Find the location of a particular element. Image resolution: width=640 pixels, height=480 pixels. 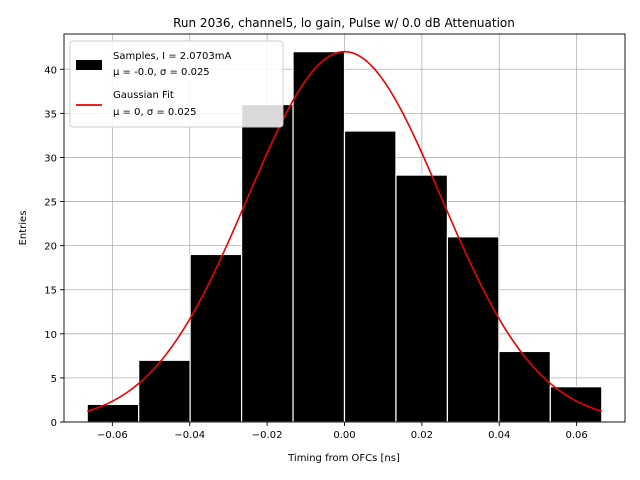

x-tick-label: −0.06 is located at coordinates (112, 435).